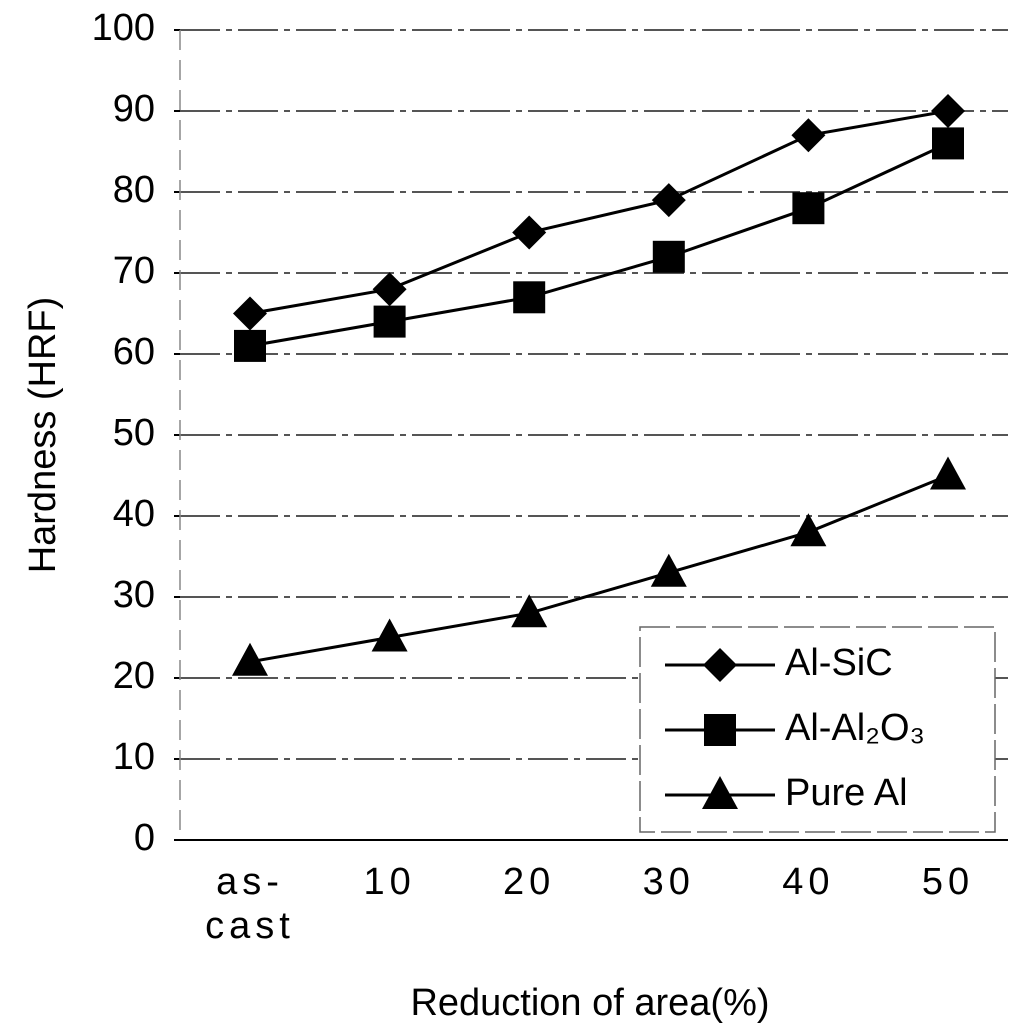  I want to click on x-tick-label: 30, so click(668, 882).